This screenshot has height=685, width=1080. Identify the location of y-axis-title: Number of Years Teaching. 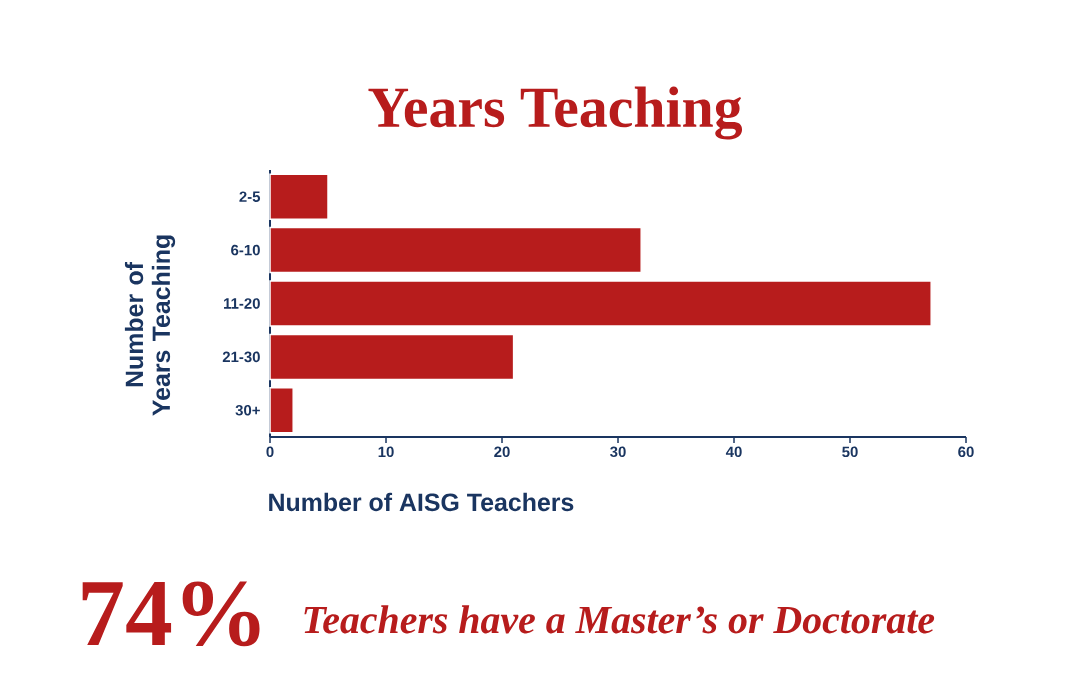
(150, 325).